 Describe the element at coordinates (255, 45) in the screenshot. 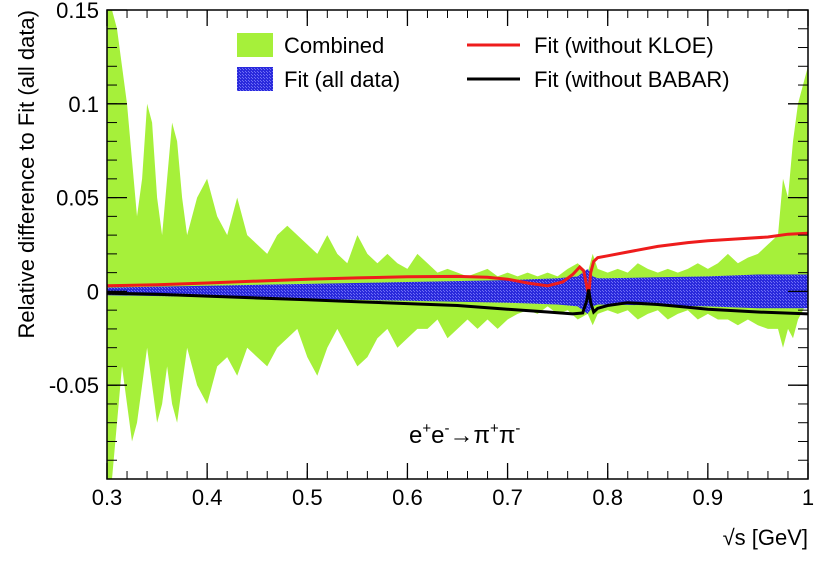

I see `legend-swatch-combined` at that location.